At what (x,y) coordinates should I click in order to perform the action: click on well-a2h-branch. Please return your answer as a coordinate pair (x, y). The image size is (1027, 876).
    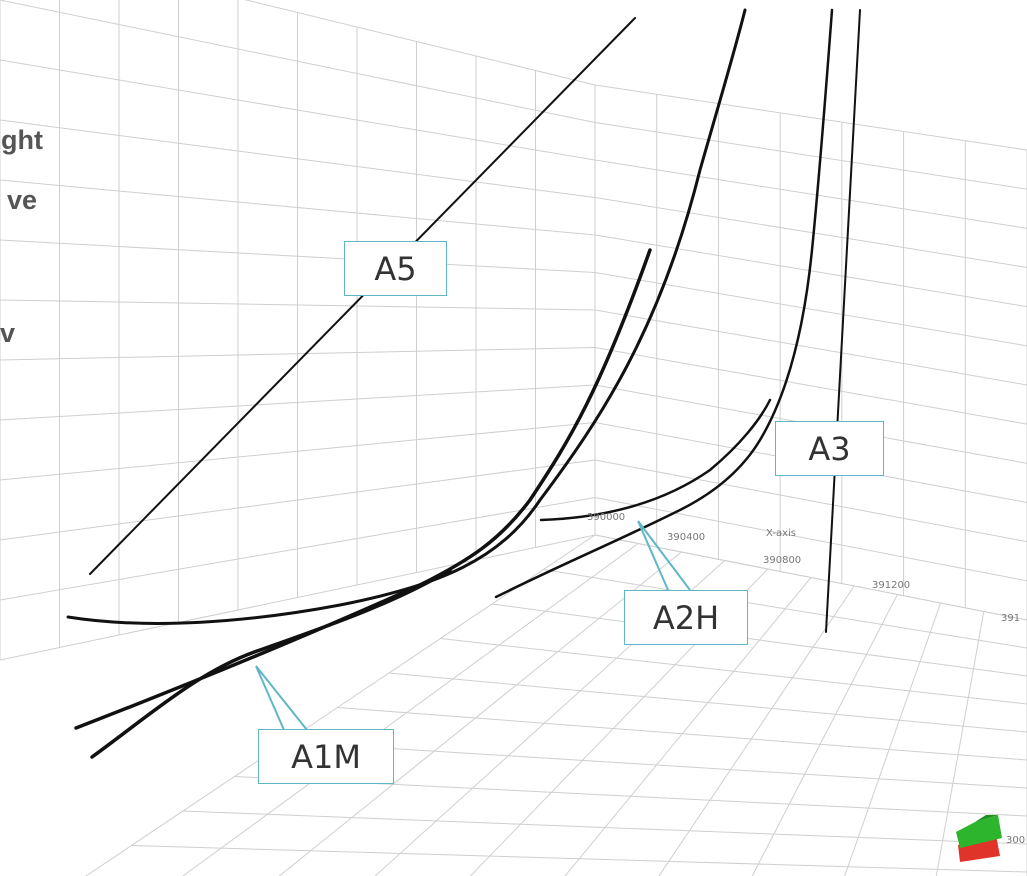
    Looking at the image, I should click on (655, 460).